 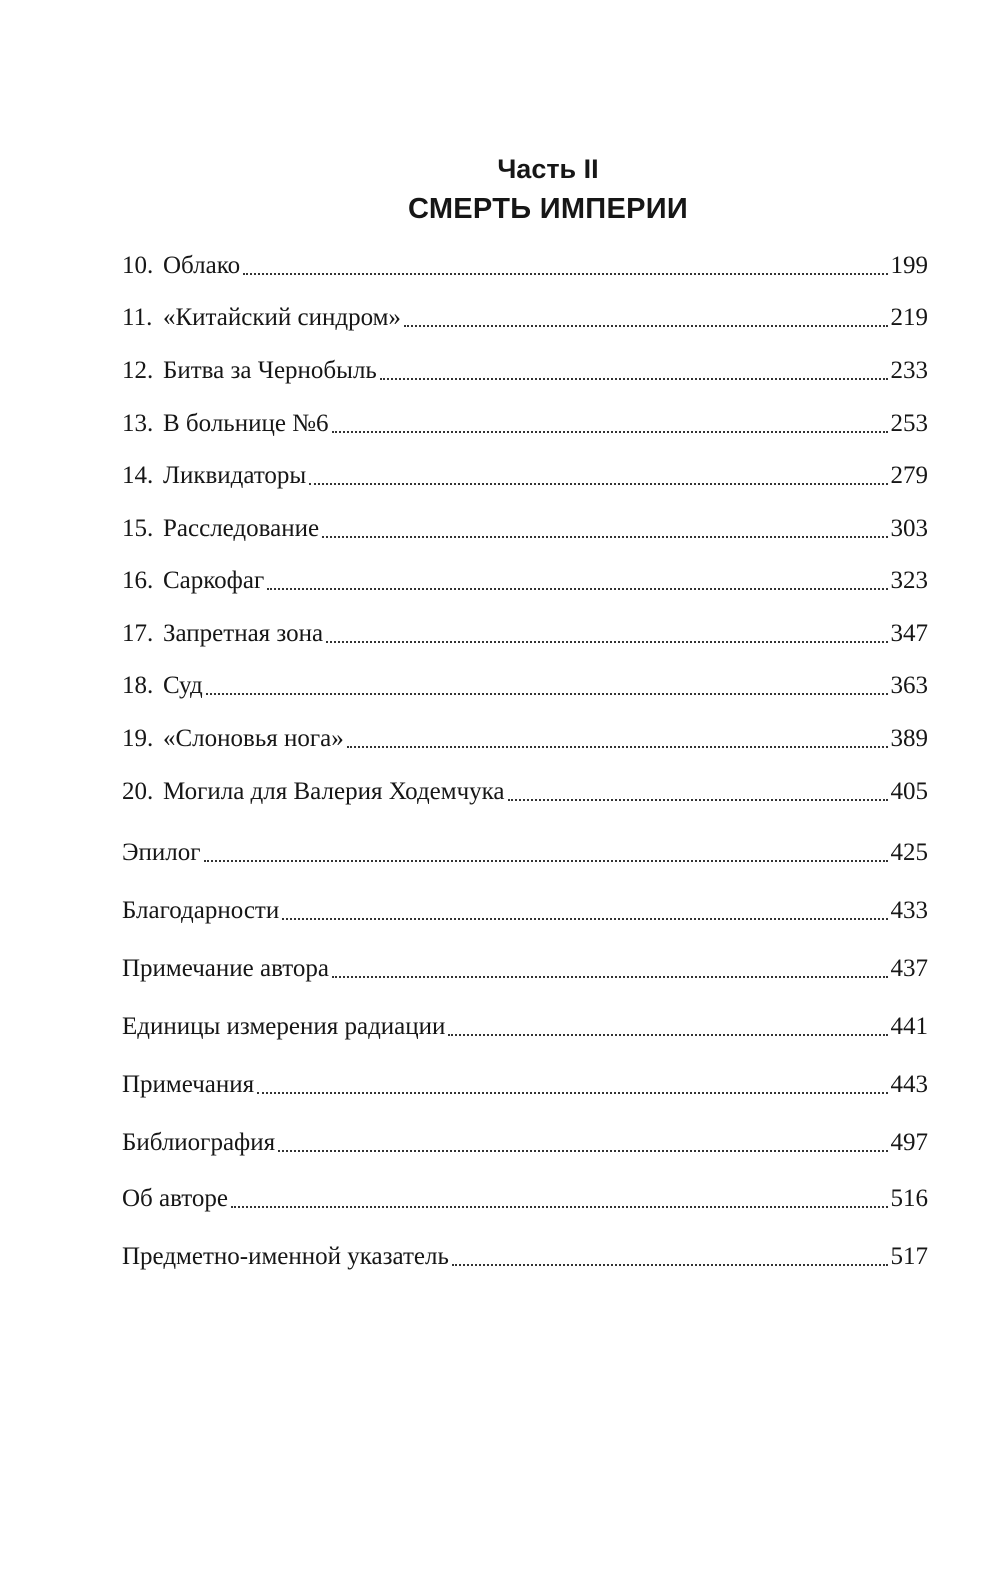 What do you see at coordinates (188, 1084) in the screenshot?
I see `section-title: Примечания` at bounding box center [188, 1084].